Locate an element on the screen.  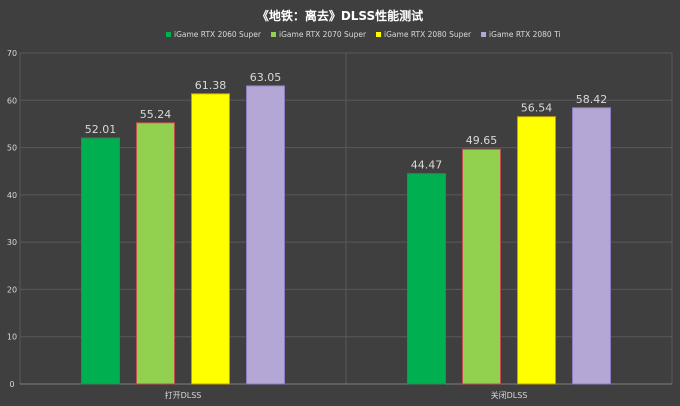
y-tick-label: 40 is located at coordinates (12, 195).